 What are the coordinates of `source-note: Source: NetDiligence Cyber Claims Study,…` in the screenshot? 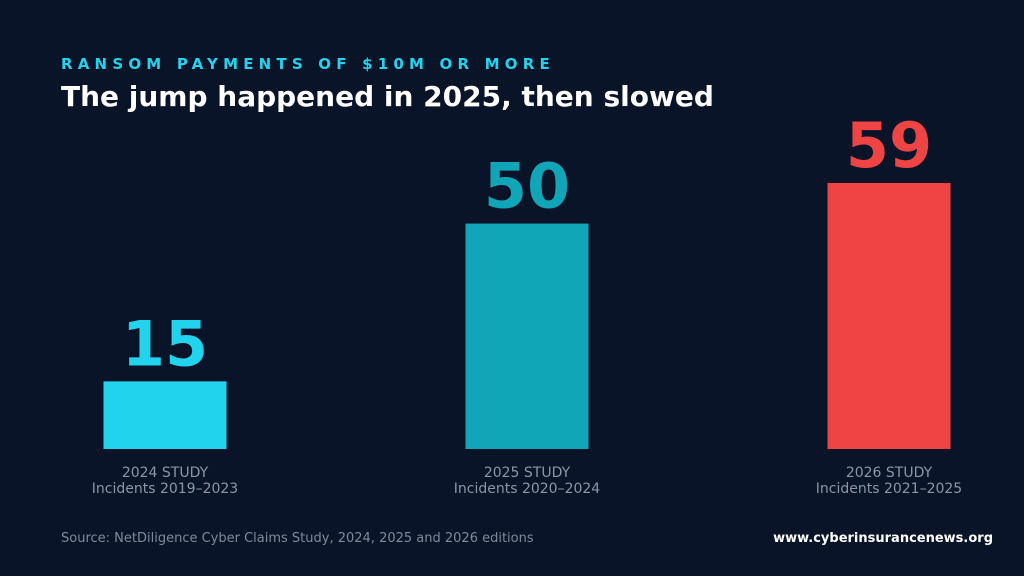 It's located at (297, 538).